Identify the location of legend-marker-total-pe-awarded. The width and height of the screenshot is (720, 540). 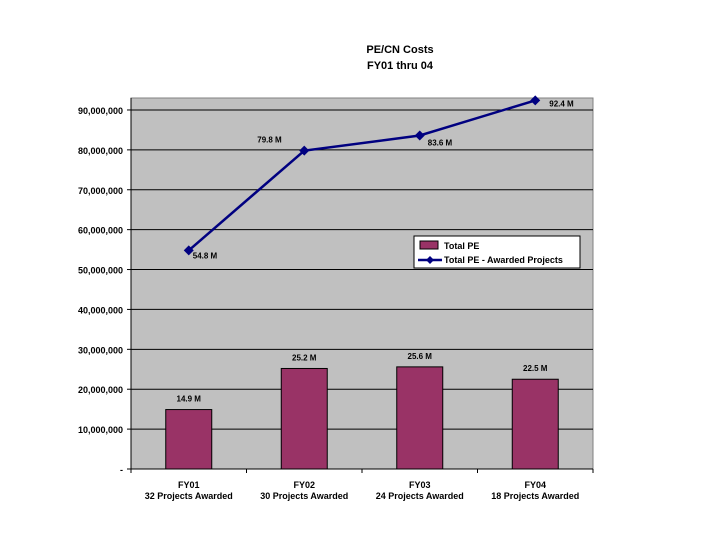
(430, 260).